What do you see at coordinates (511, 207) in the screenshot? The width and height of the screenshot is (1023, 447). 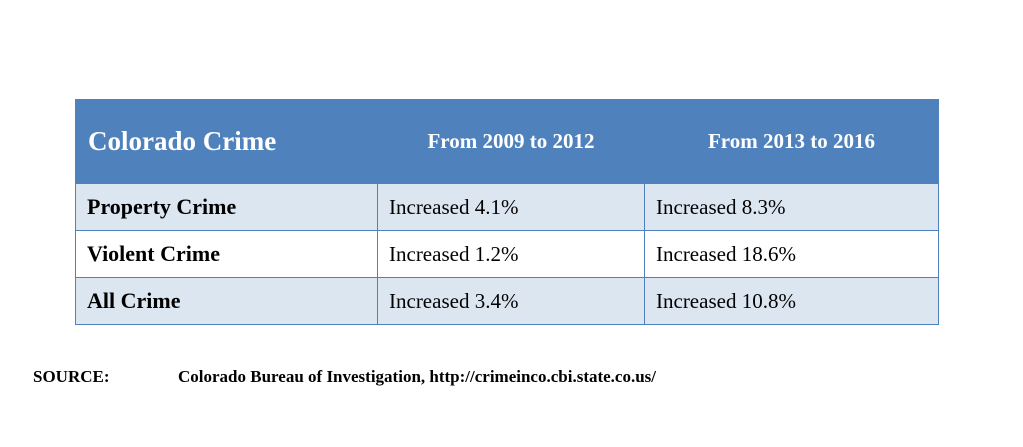 I see `cell-property-2009-2012: Increased 4.1%` at bounding box center [511, 207].